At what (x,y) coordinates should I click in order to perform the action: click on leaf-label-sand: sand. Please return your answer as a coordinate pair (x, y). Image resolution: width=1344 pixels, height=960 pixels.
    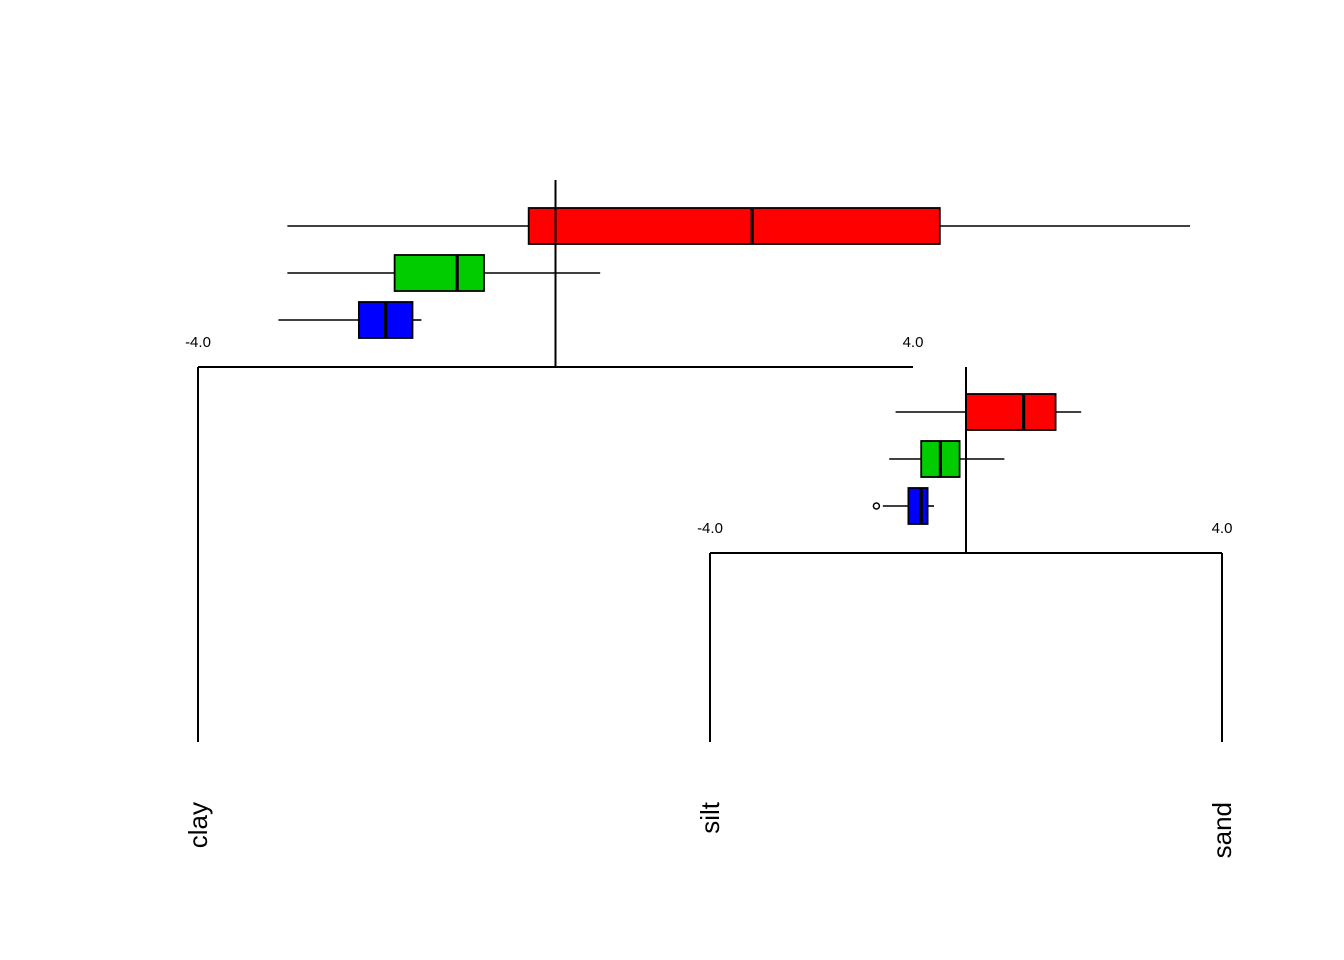
    Looking at the image, I should click on (1222, 830).